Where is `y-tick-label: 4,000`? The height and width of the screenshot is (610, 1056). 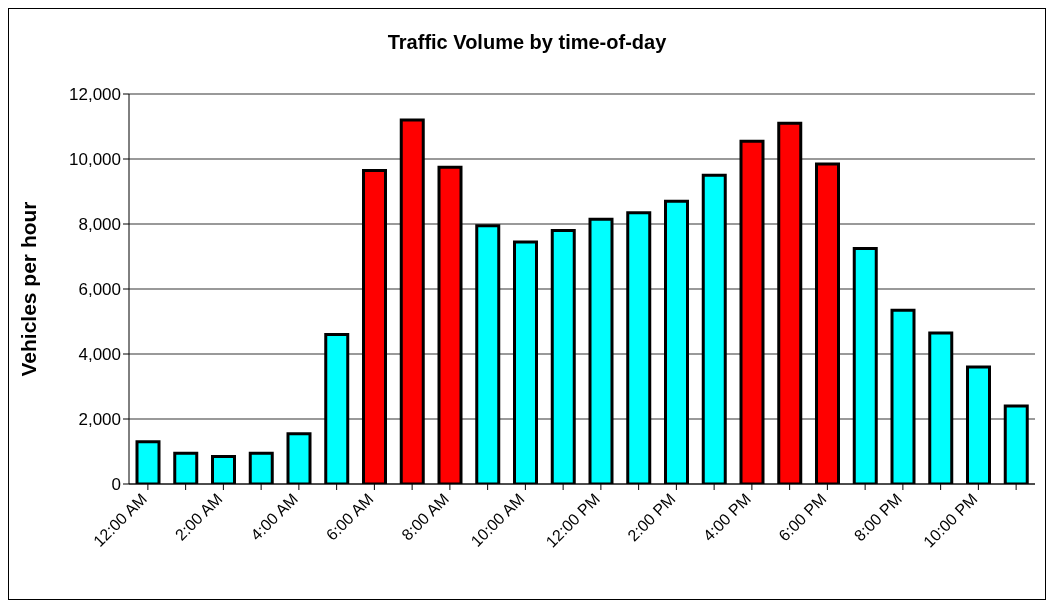
y-tick-label: 4,000 is located at coordinates (99, 355).